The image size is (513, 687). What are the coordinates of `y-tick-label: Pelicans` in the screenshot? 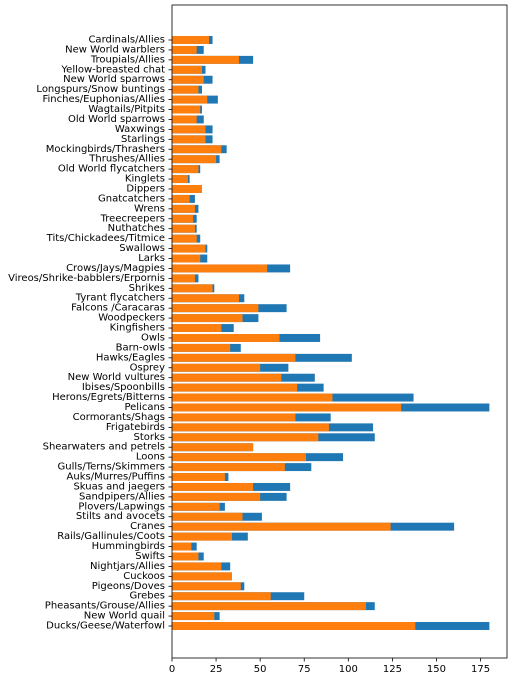 It's located at (144, 407).